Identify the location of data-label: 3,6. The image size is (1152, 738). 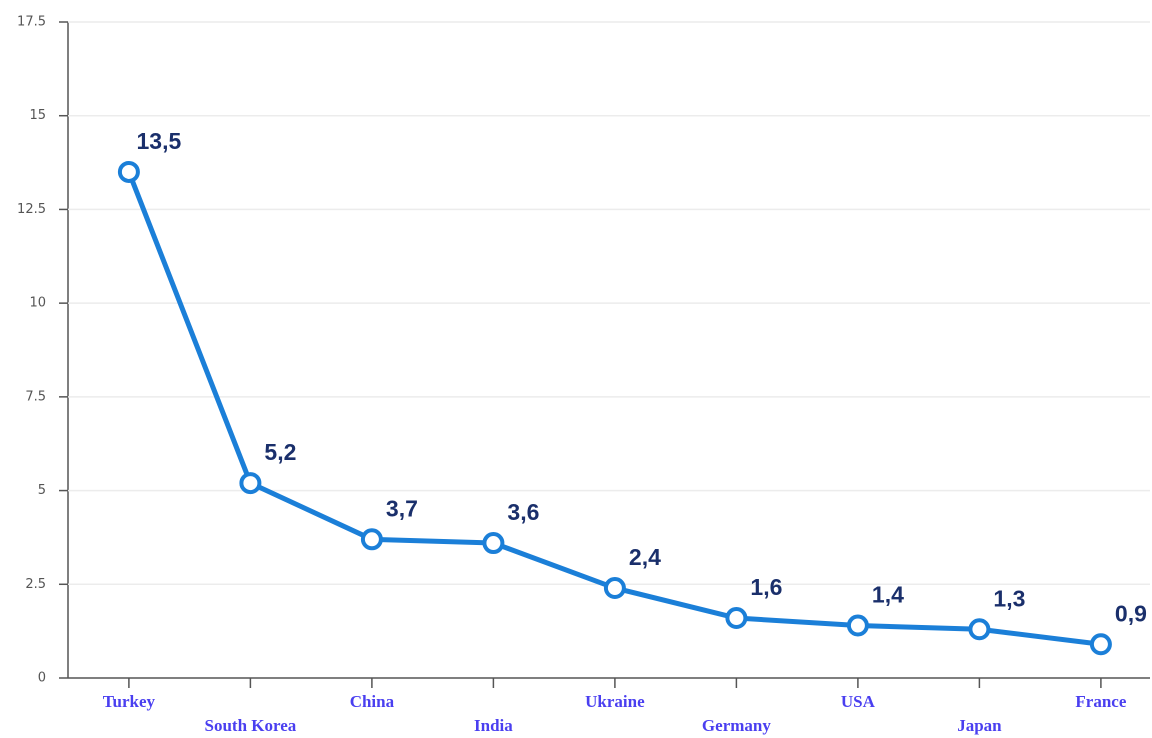
(523, 512).